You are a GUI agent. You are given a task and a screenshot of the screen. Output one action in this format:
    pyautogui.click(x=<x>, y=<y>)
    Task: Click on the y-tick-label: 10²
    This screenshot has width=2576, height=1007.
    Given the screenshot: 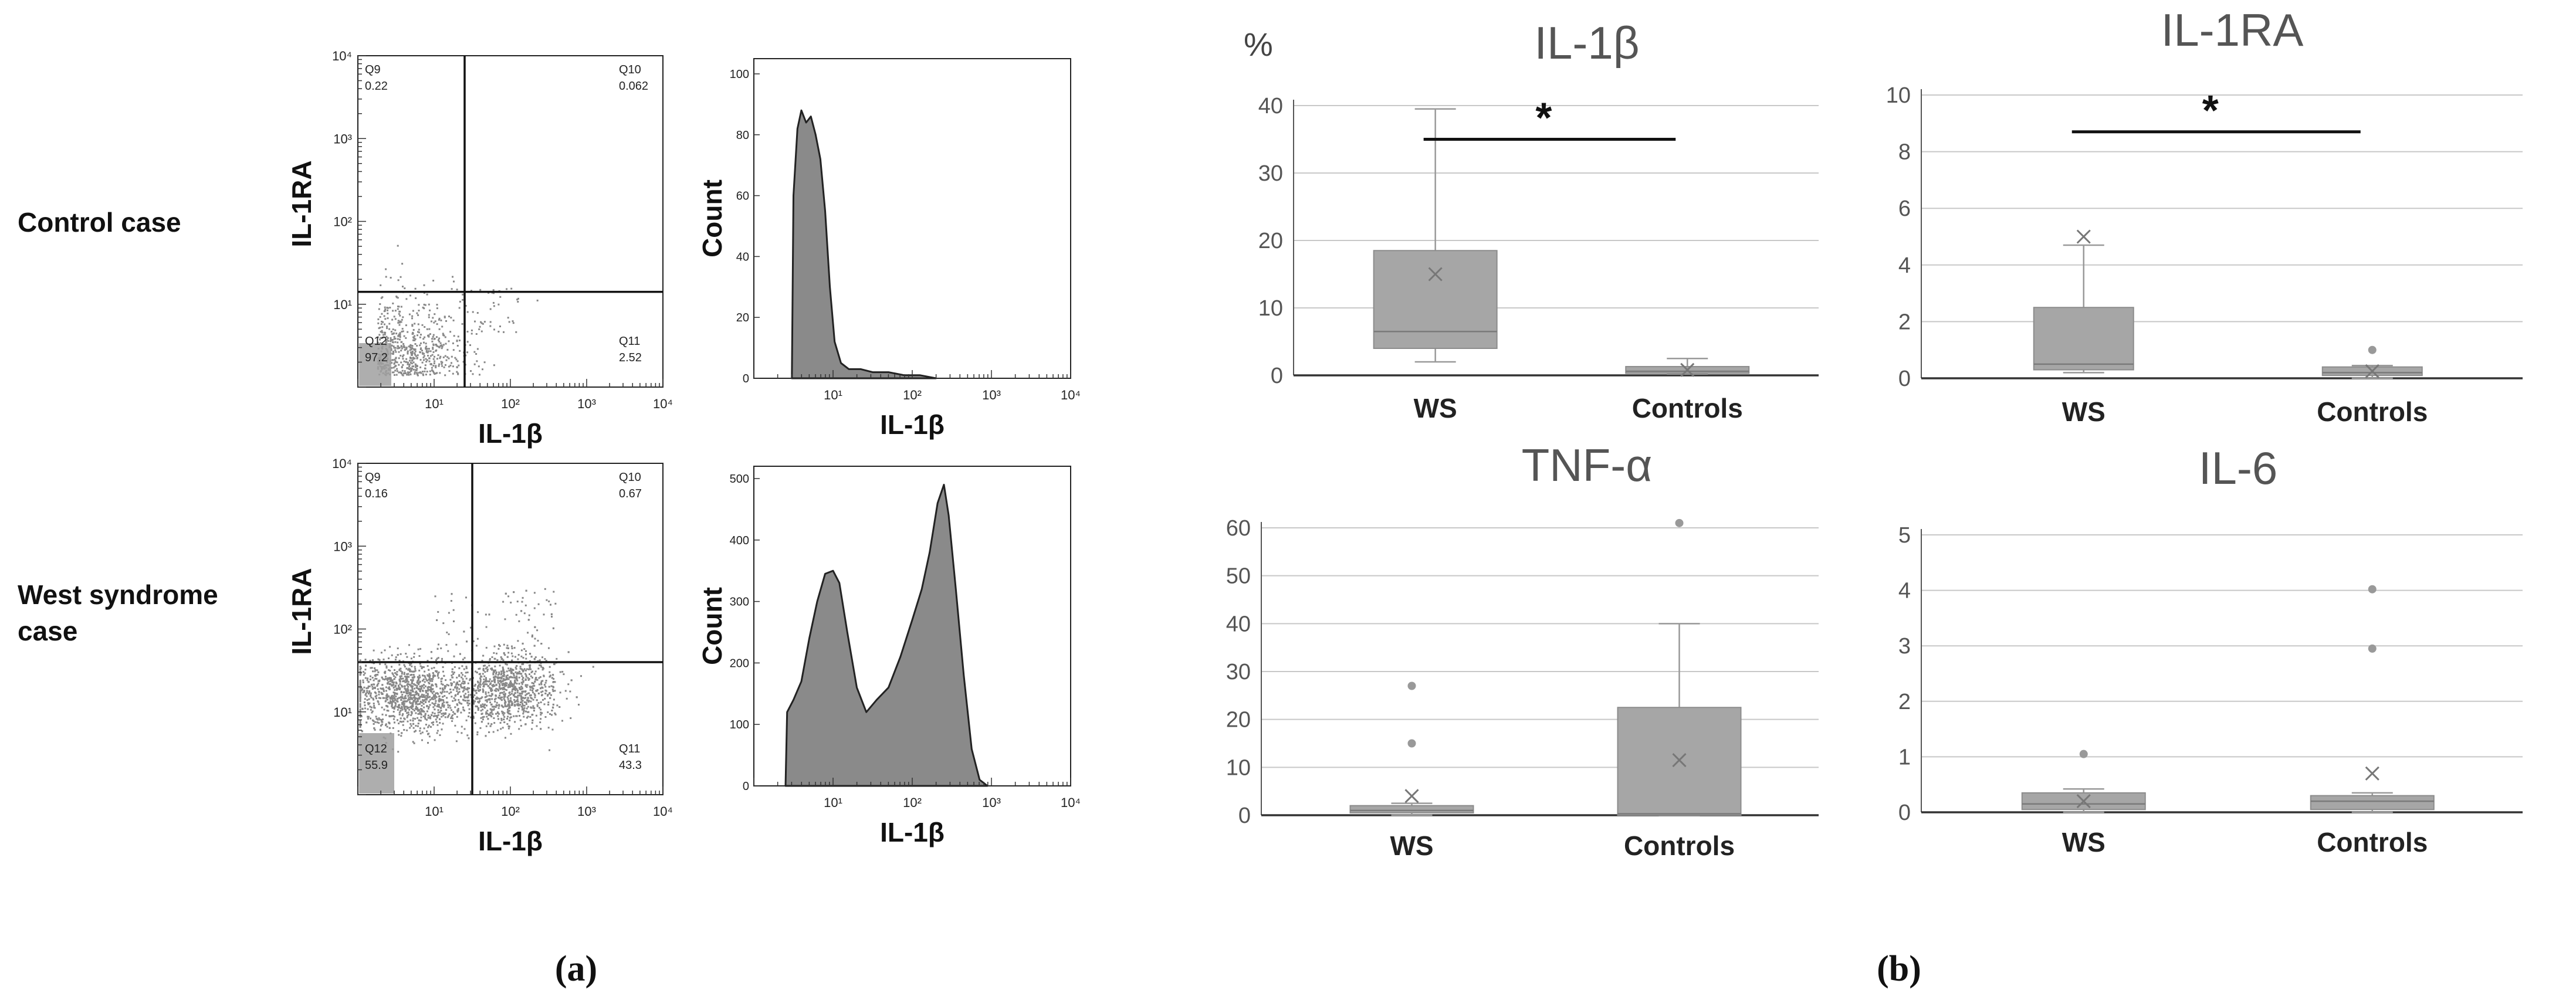 What is the action you would take?
    pyautogui.click(x=342, y=629)
    